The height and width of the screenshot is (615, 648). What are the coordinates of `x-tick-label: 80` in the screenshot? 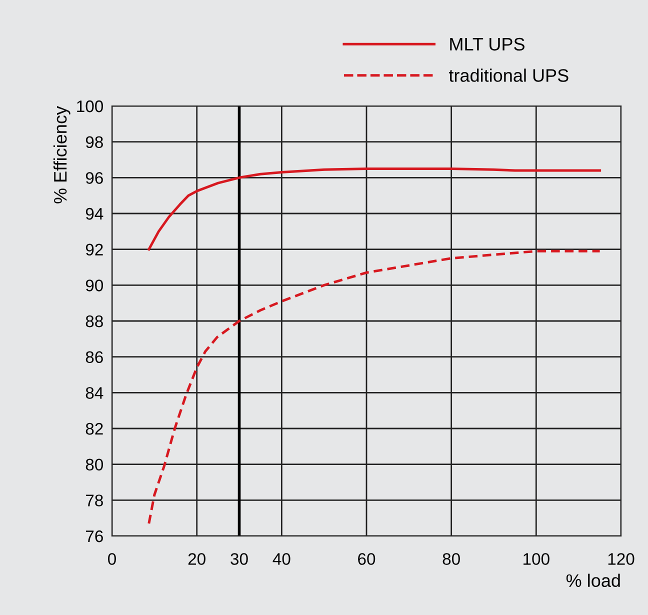 It's located at (451, 559).